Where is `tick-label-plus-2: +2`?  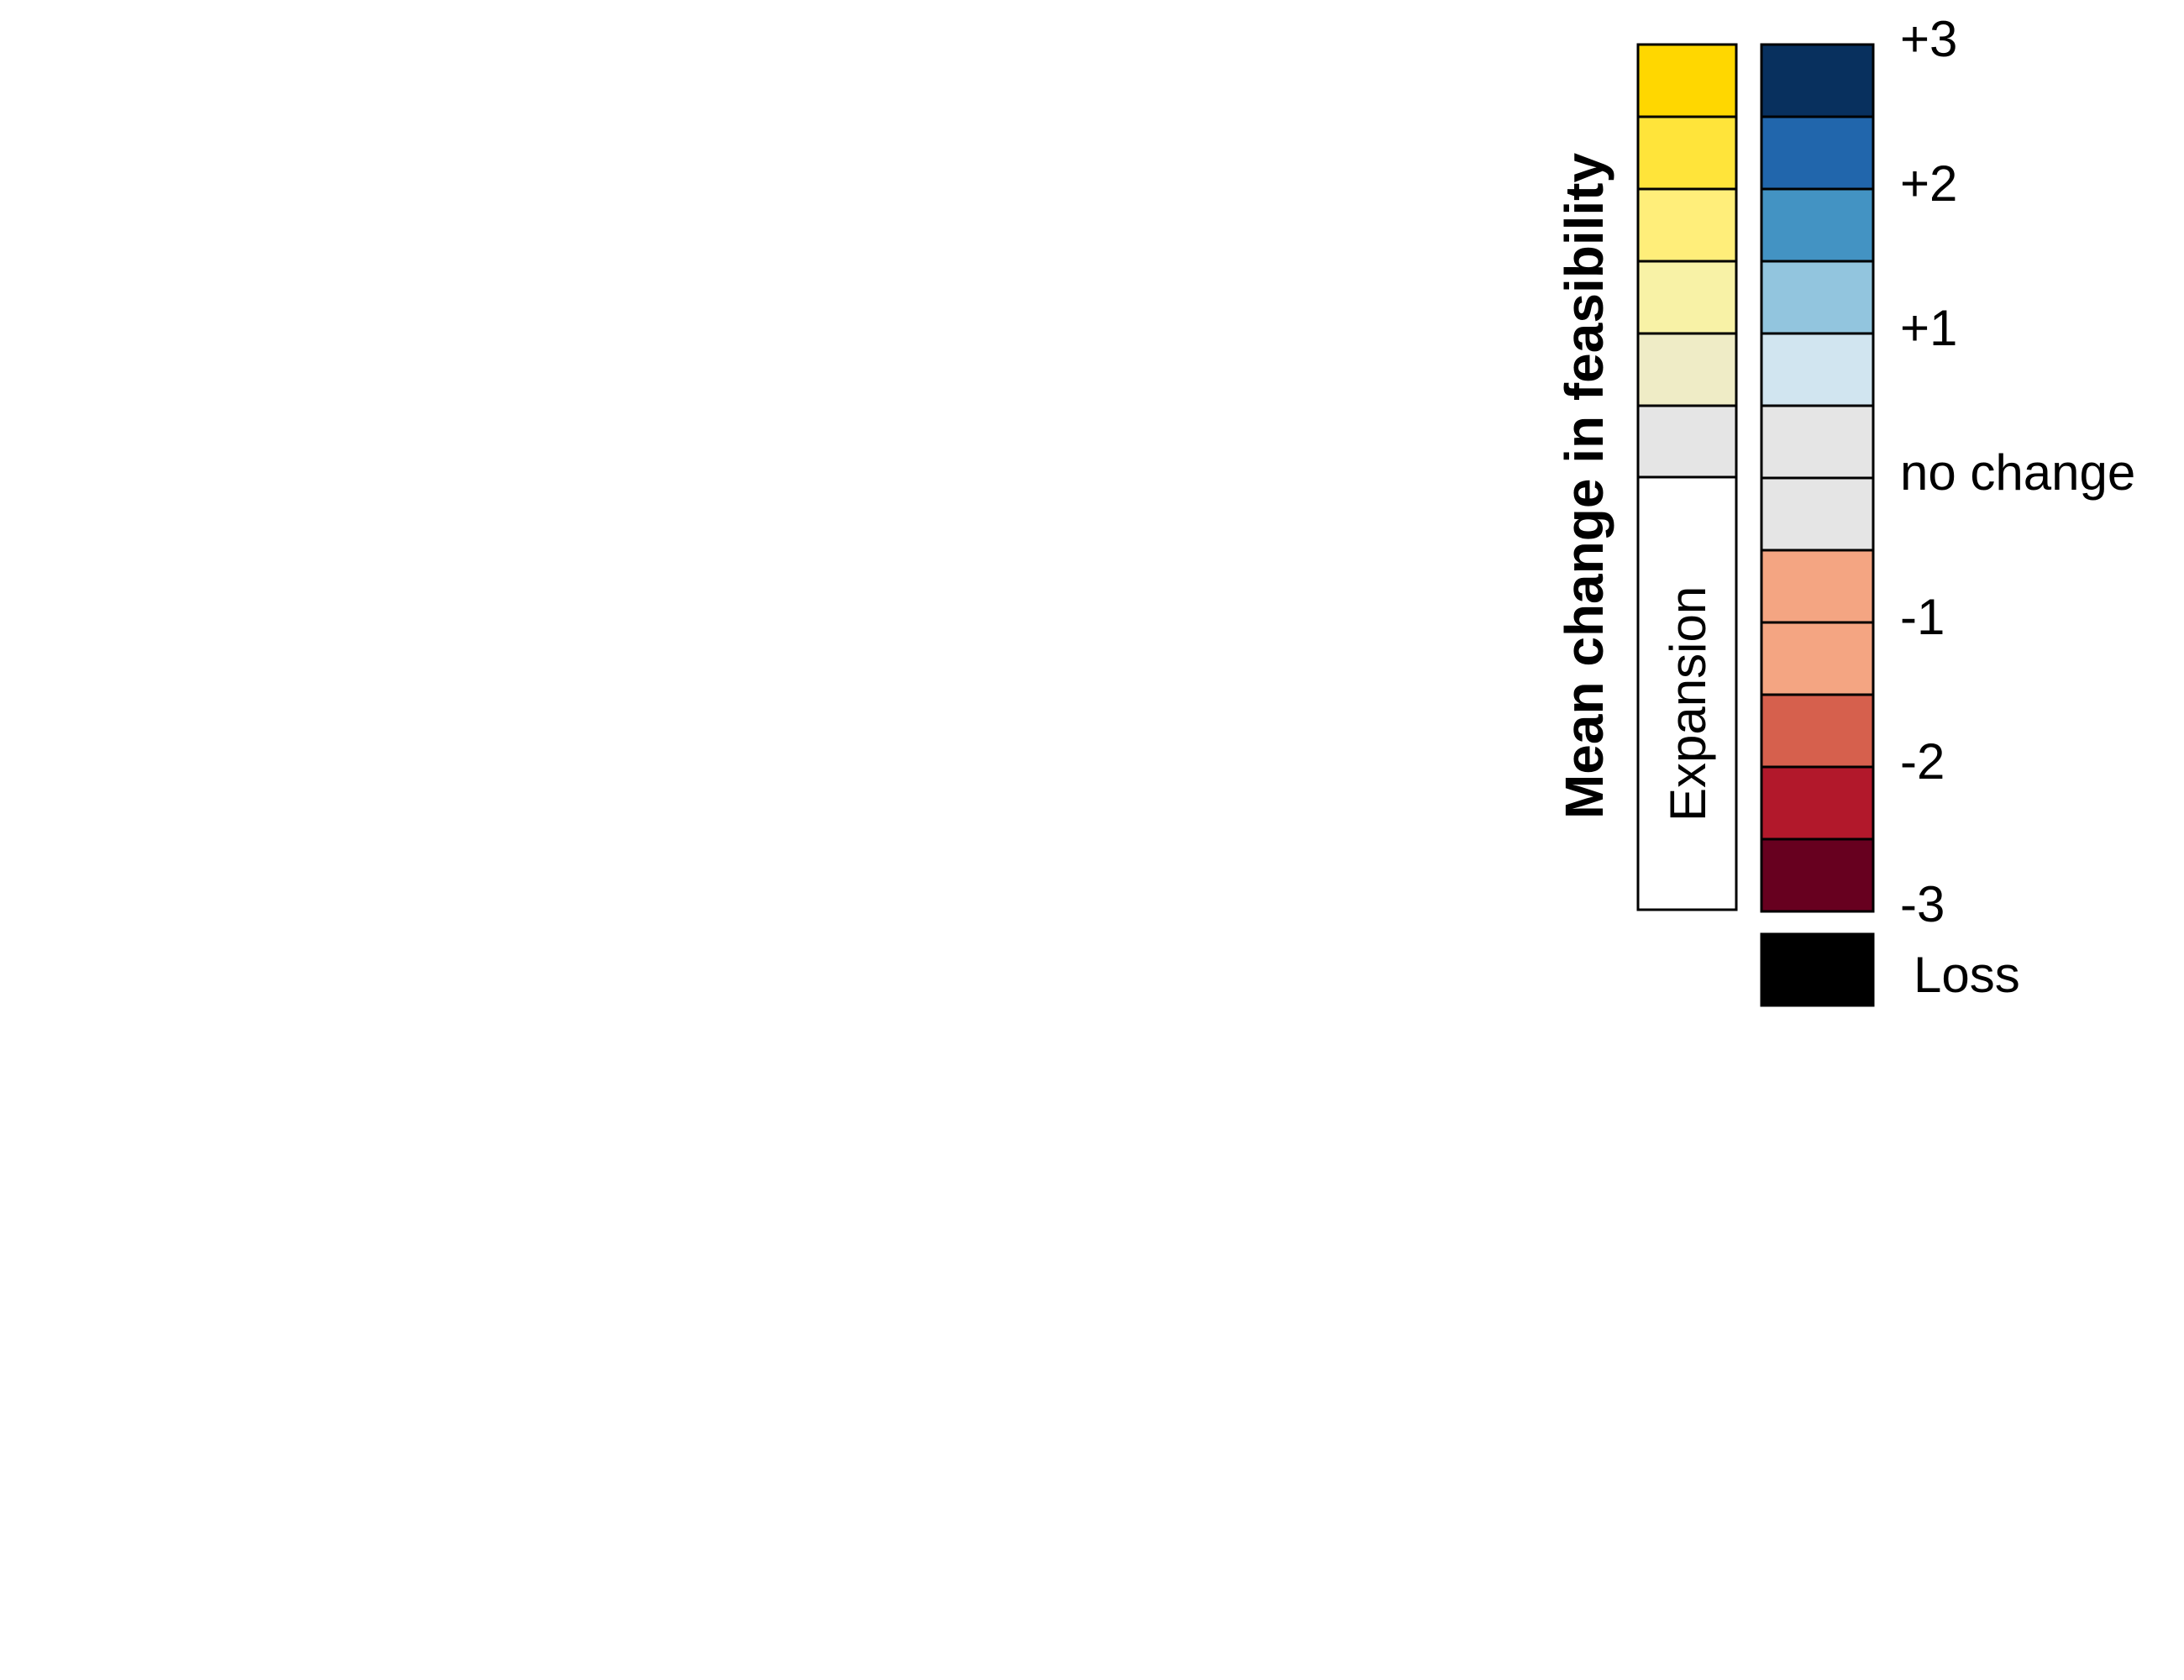
tick-label-plus-2: +2 is located at coordinates (1928, 183).